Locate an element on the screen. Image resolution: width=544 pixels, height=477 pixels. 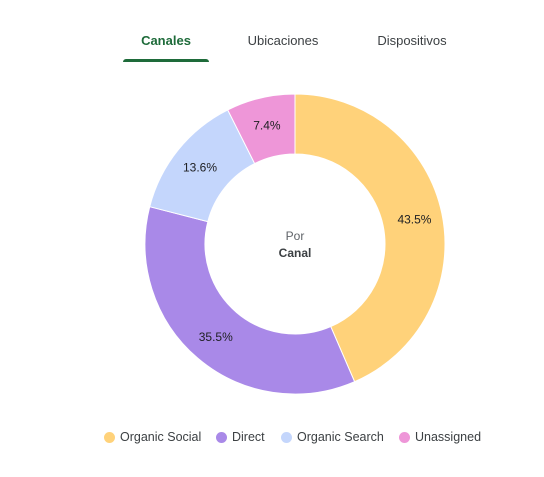
center-label-top: Por is located at coordinates (295, 236).